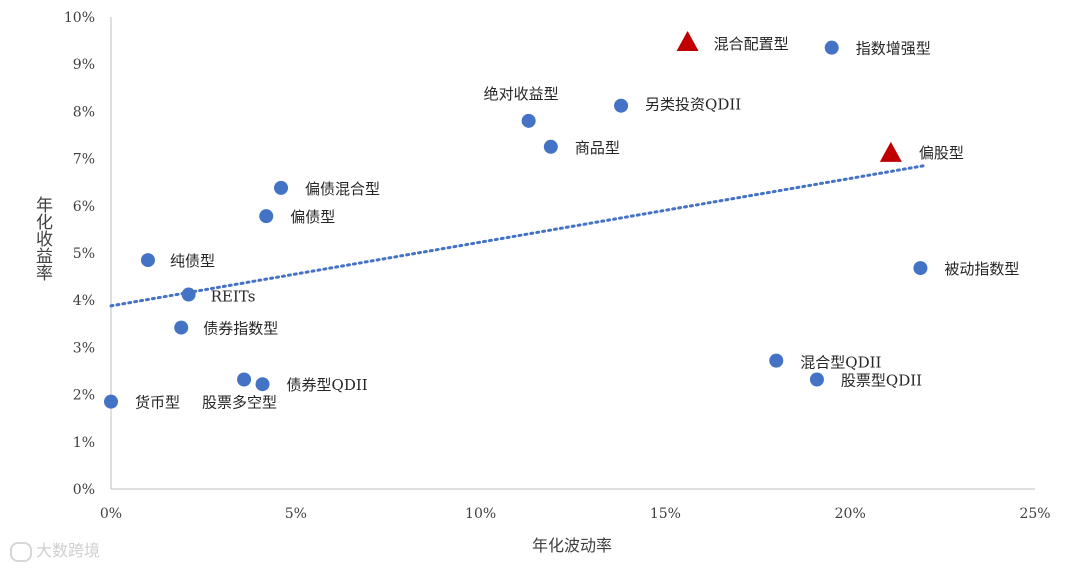 The width and height of the screenshot is (1080, 570). I want to click on watermark: 大数跨境, so click(55, 549).